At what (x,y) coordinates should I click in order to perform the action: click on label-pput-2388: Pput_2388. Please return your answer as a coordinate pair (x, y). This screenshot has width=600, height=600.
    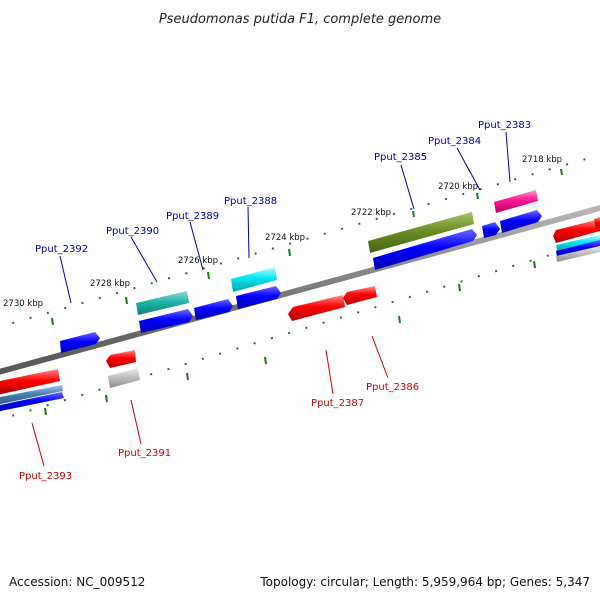
    Looking at the image, I should click on (250, 201).